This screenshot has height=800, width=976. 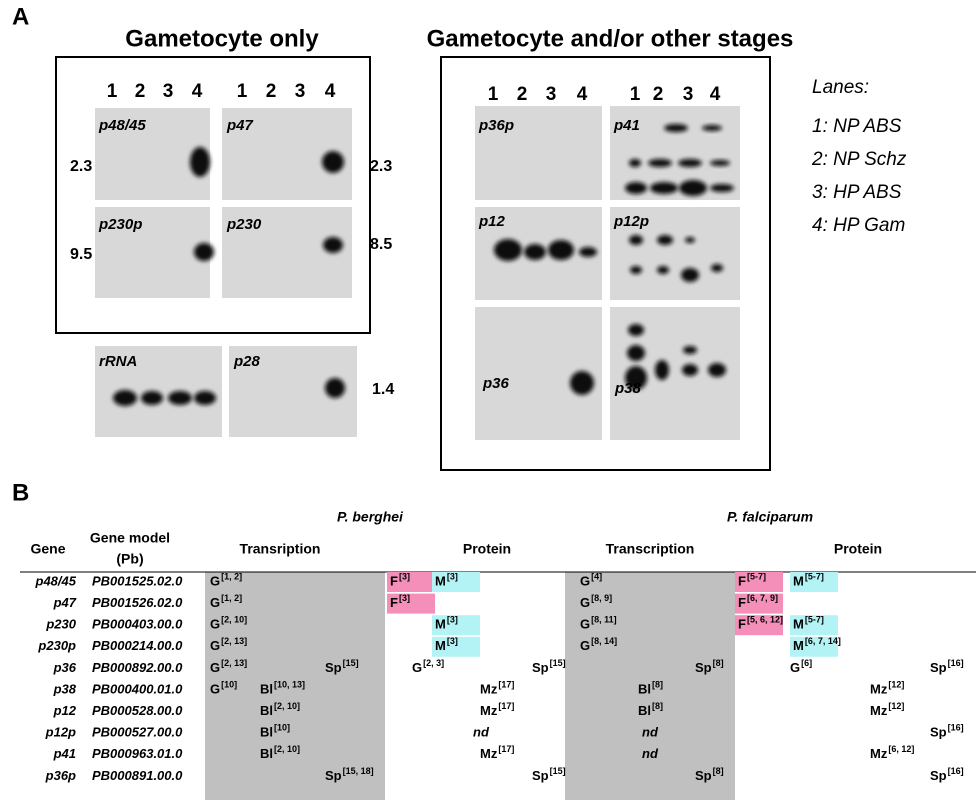 I want to click on panel-label: A, so click(x=20, y=16).